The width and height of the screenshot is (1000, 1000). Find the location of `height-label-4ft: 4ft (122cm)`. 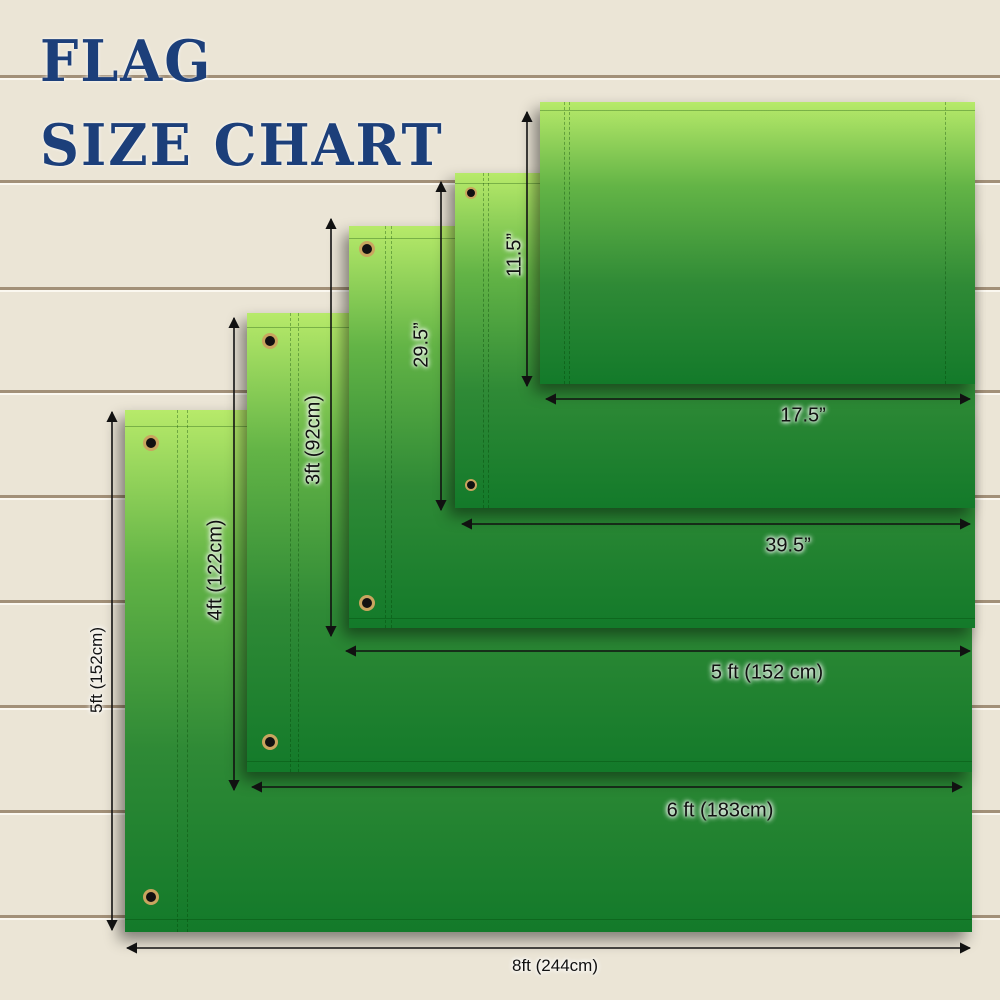

height-label-4ft: 4ft (122cm) is located at coordinates (215, 570).